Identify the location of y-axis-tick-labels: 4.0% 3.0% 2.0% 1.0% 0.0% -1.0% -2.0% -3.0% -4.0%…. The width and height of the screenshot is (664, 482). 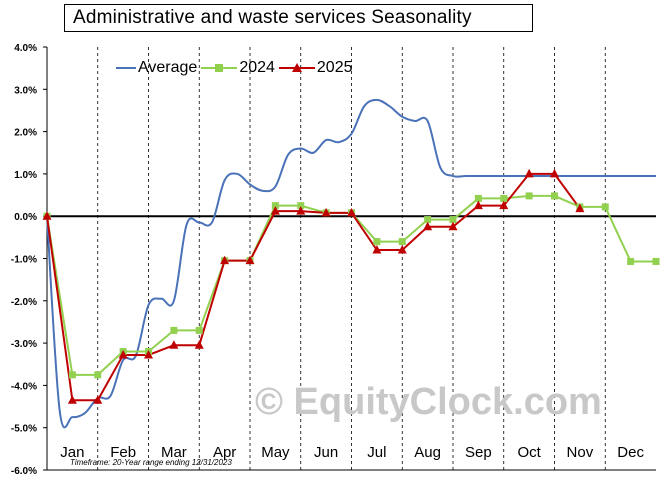
(29, 260).